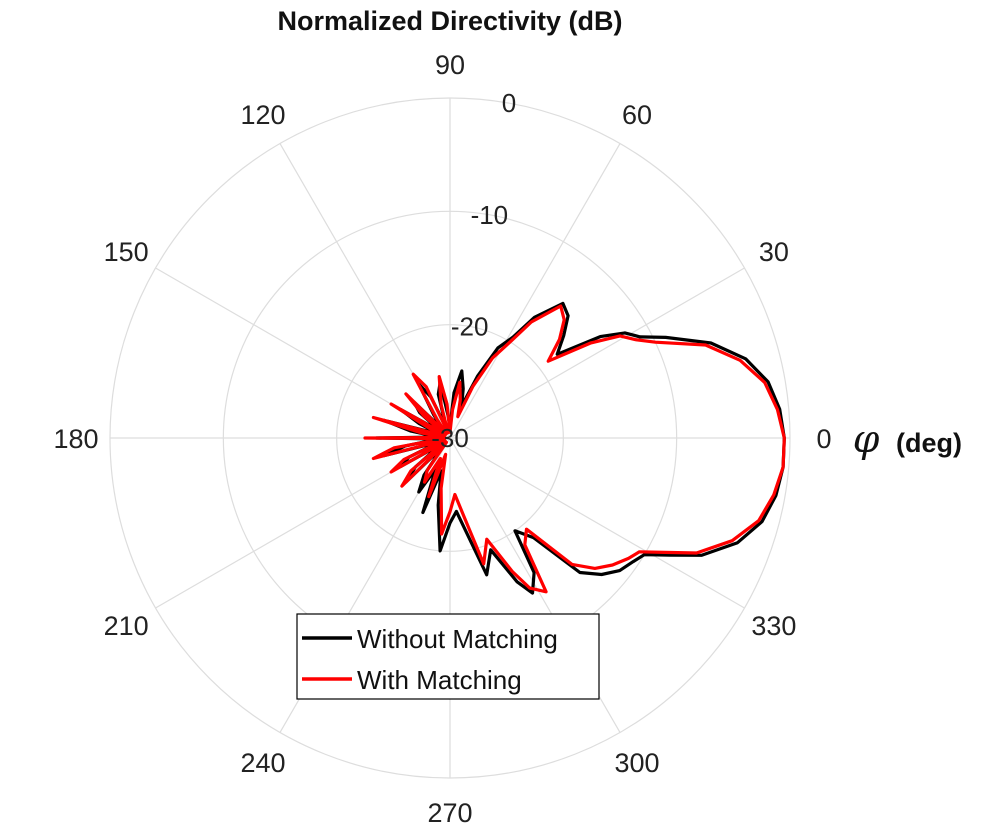 The image size is (982, 828). Describe the element at coordinates (439, 680) in the screenshot. I see `legend-label-with-matching: With Matching` at that location.